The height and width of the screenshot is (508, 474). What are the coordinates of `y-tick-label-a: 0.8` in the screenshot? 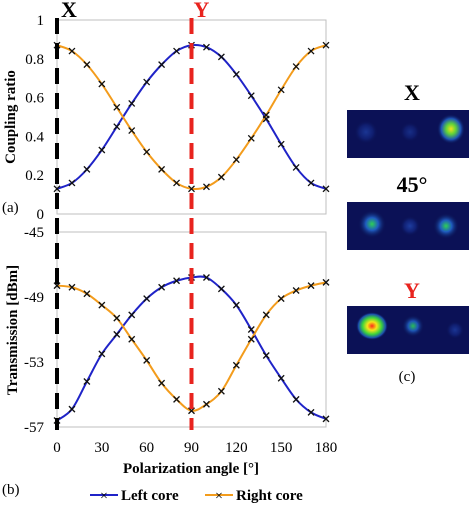 It's located at (34, 60).